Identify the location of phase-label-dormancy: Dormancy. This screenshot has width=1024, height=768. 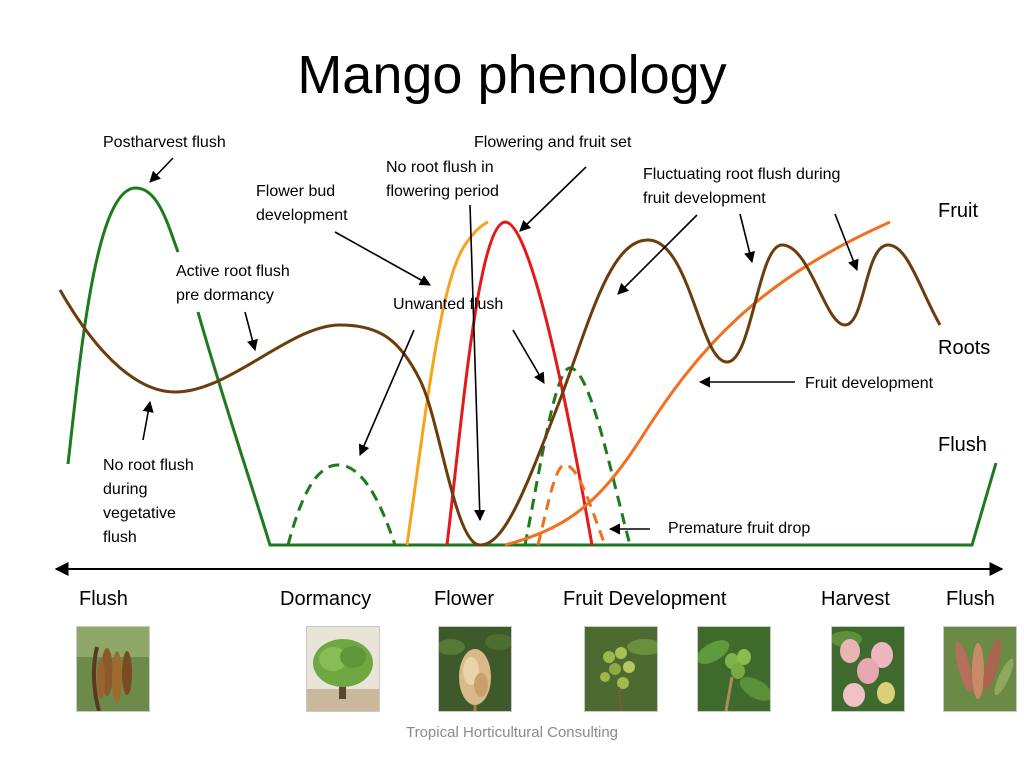
(326, 599).